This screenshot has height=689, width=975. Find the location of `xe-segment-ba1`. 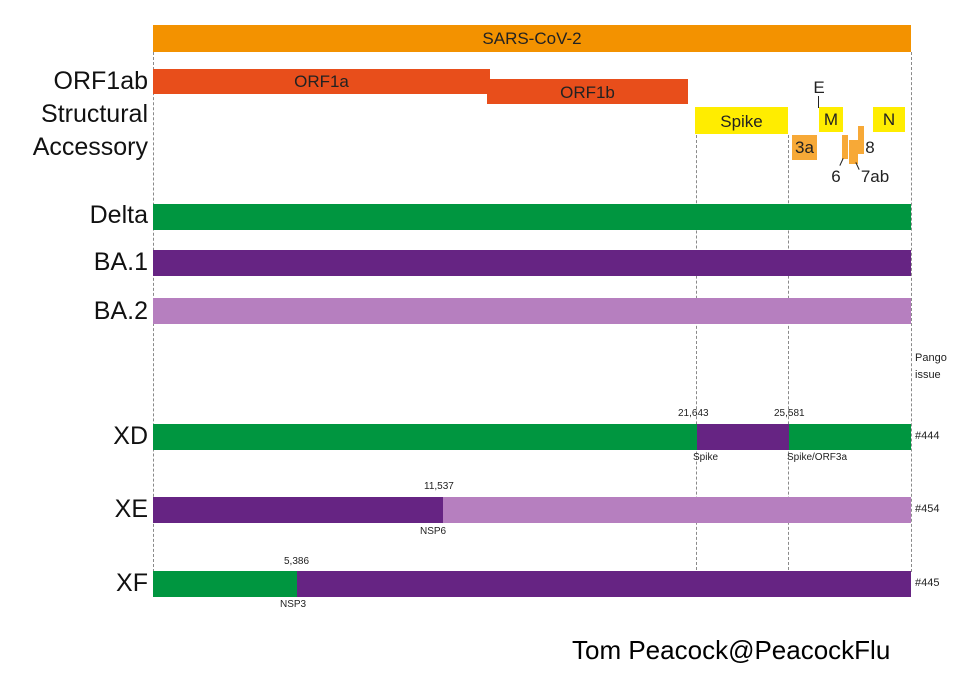

xe-segment-ba1 is located at coordinates (298, 510).